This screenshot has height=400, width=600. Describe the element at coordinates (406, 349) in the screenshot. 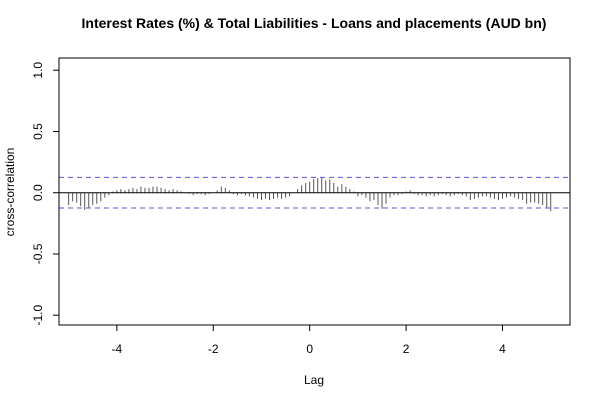

I see `x-tick-label: 2` at that location.